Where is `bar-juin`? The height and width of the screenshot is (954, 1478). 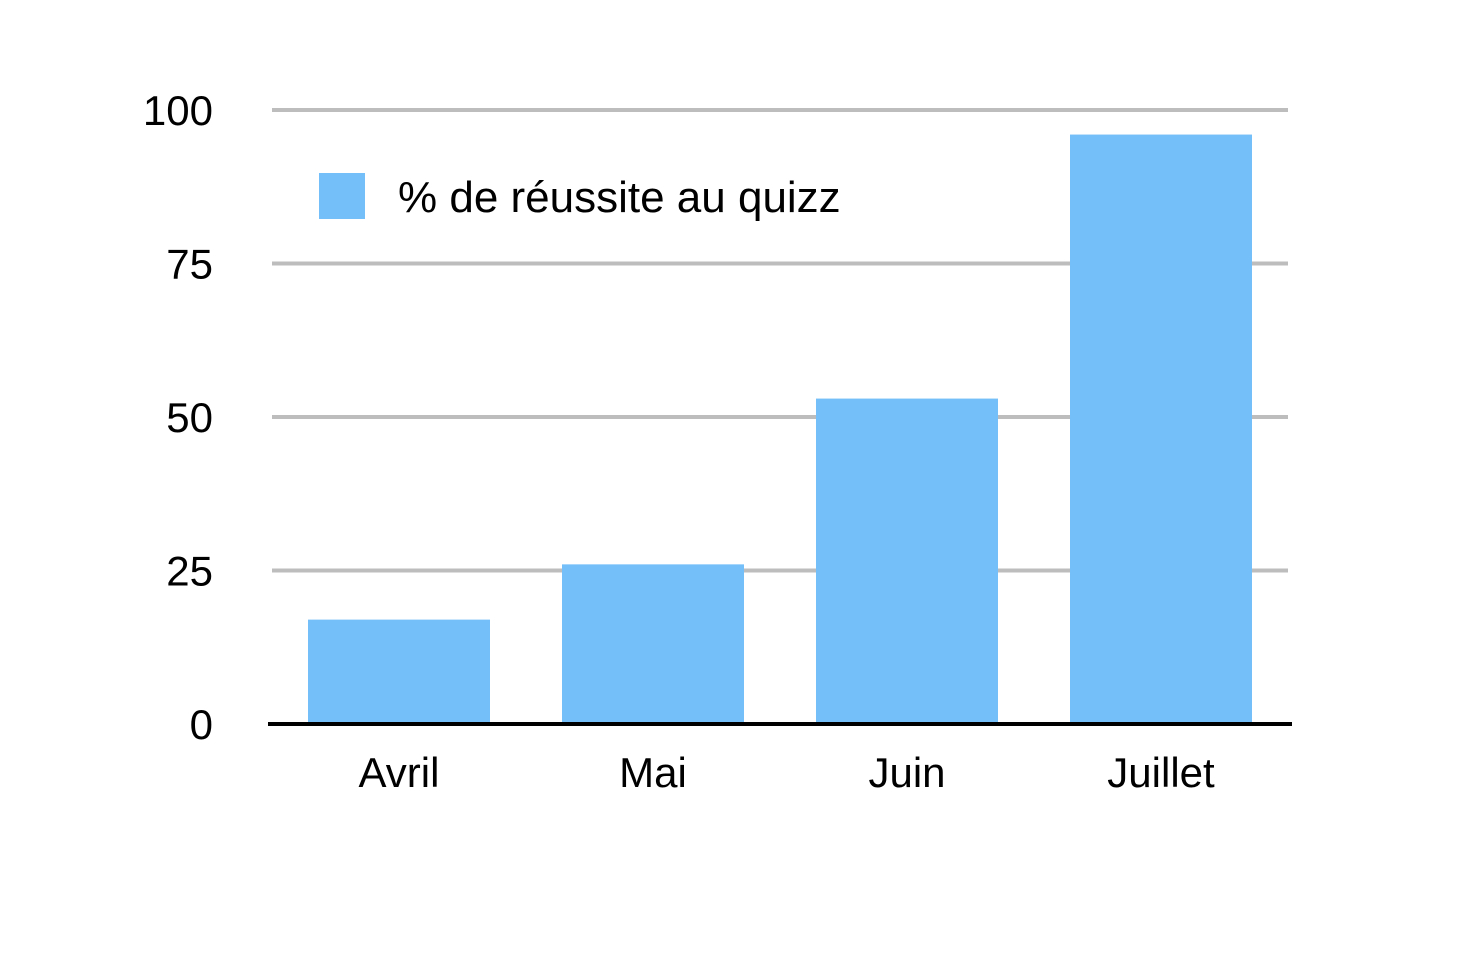
bar-juin is located at coordinates (907, 561).